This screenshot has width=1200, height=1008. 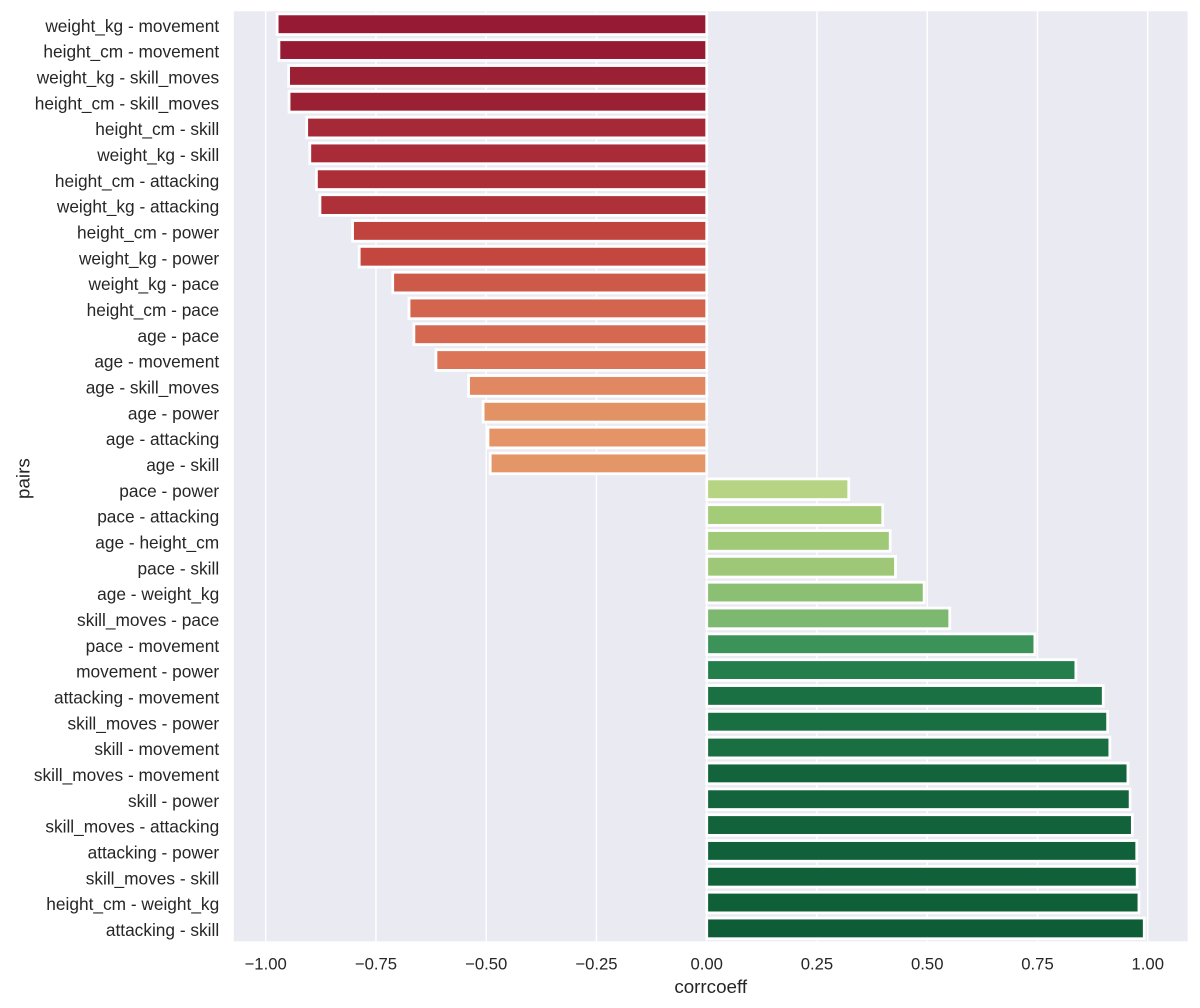 I want to click on svg-text: −0.75, so click(x=376, y=964).